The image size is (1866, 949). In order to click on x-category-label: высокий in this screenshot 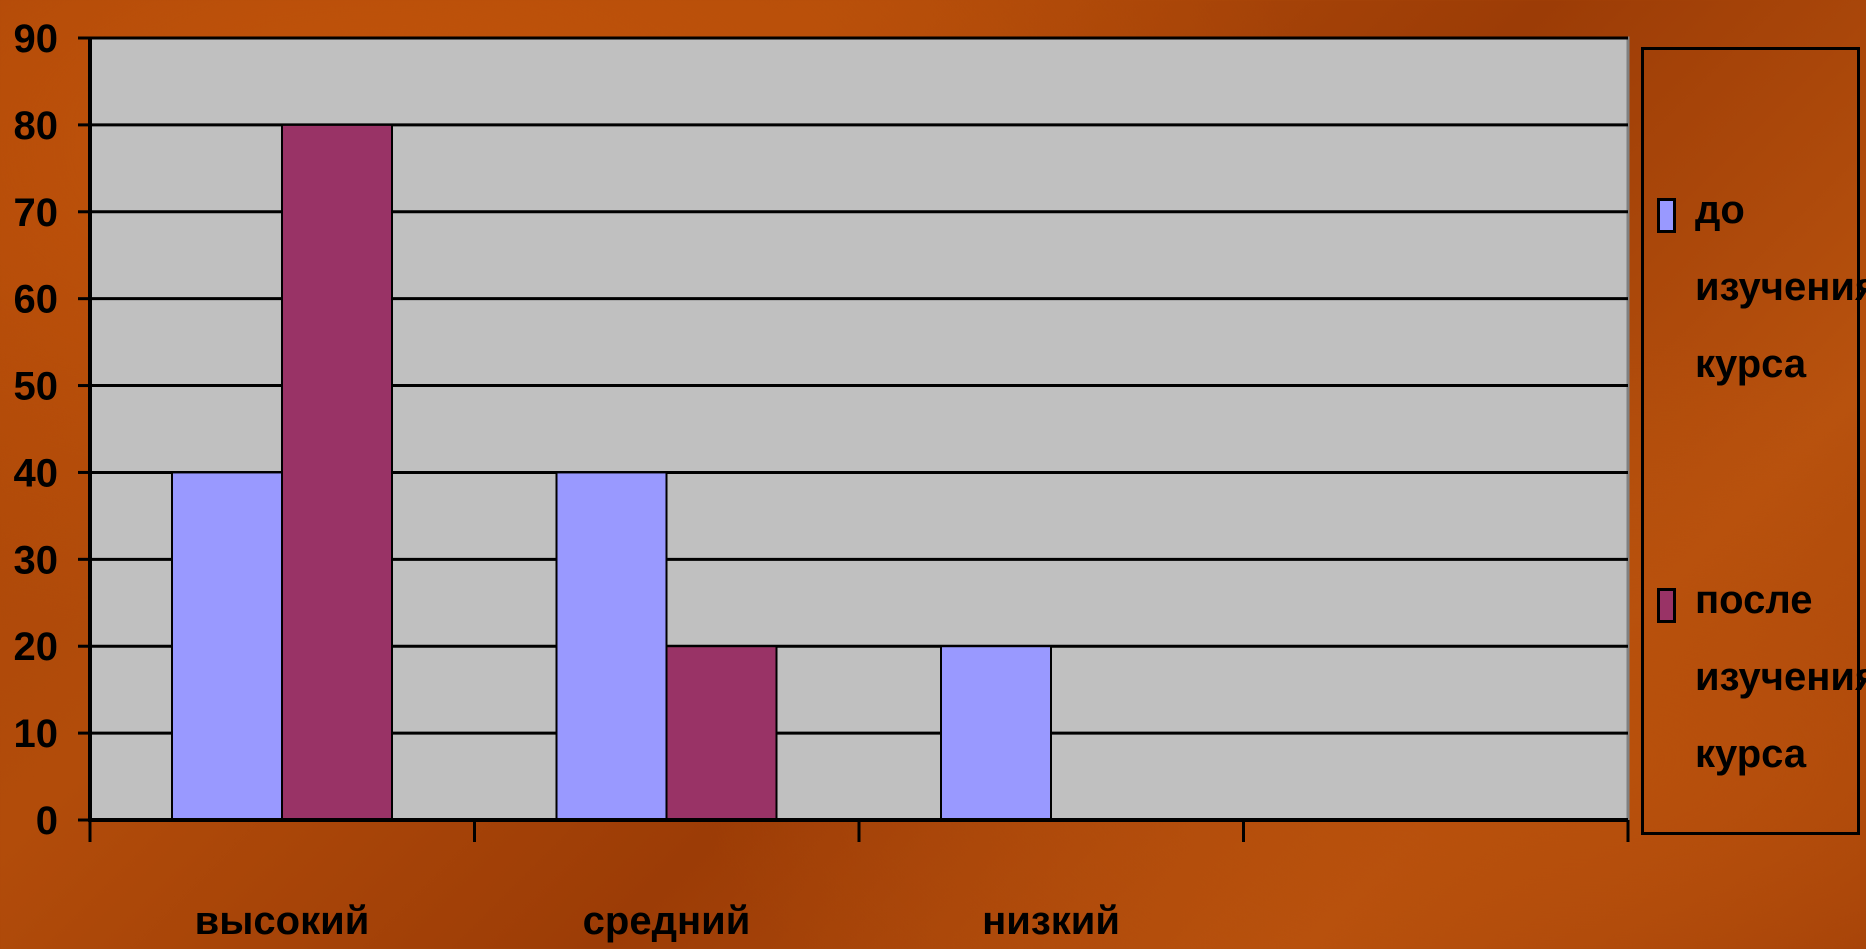, I will do `click(282, 921)`.